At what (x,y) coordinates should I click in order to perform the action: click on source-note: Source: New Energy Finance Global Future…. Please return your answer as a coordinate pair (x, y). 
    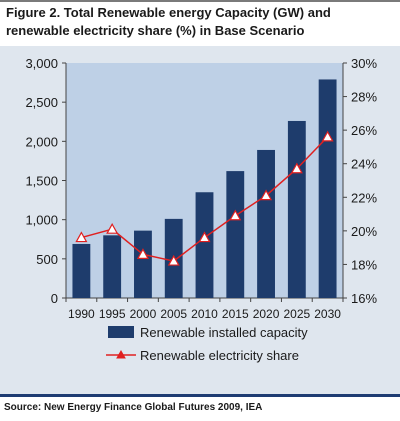
    Looking at the image, I should click on (133, 407).